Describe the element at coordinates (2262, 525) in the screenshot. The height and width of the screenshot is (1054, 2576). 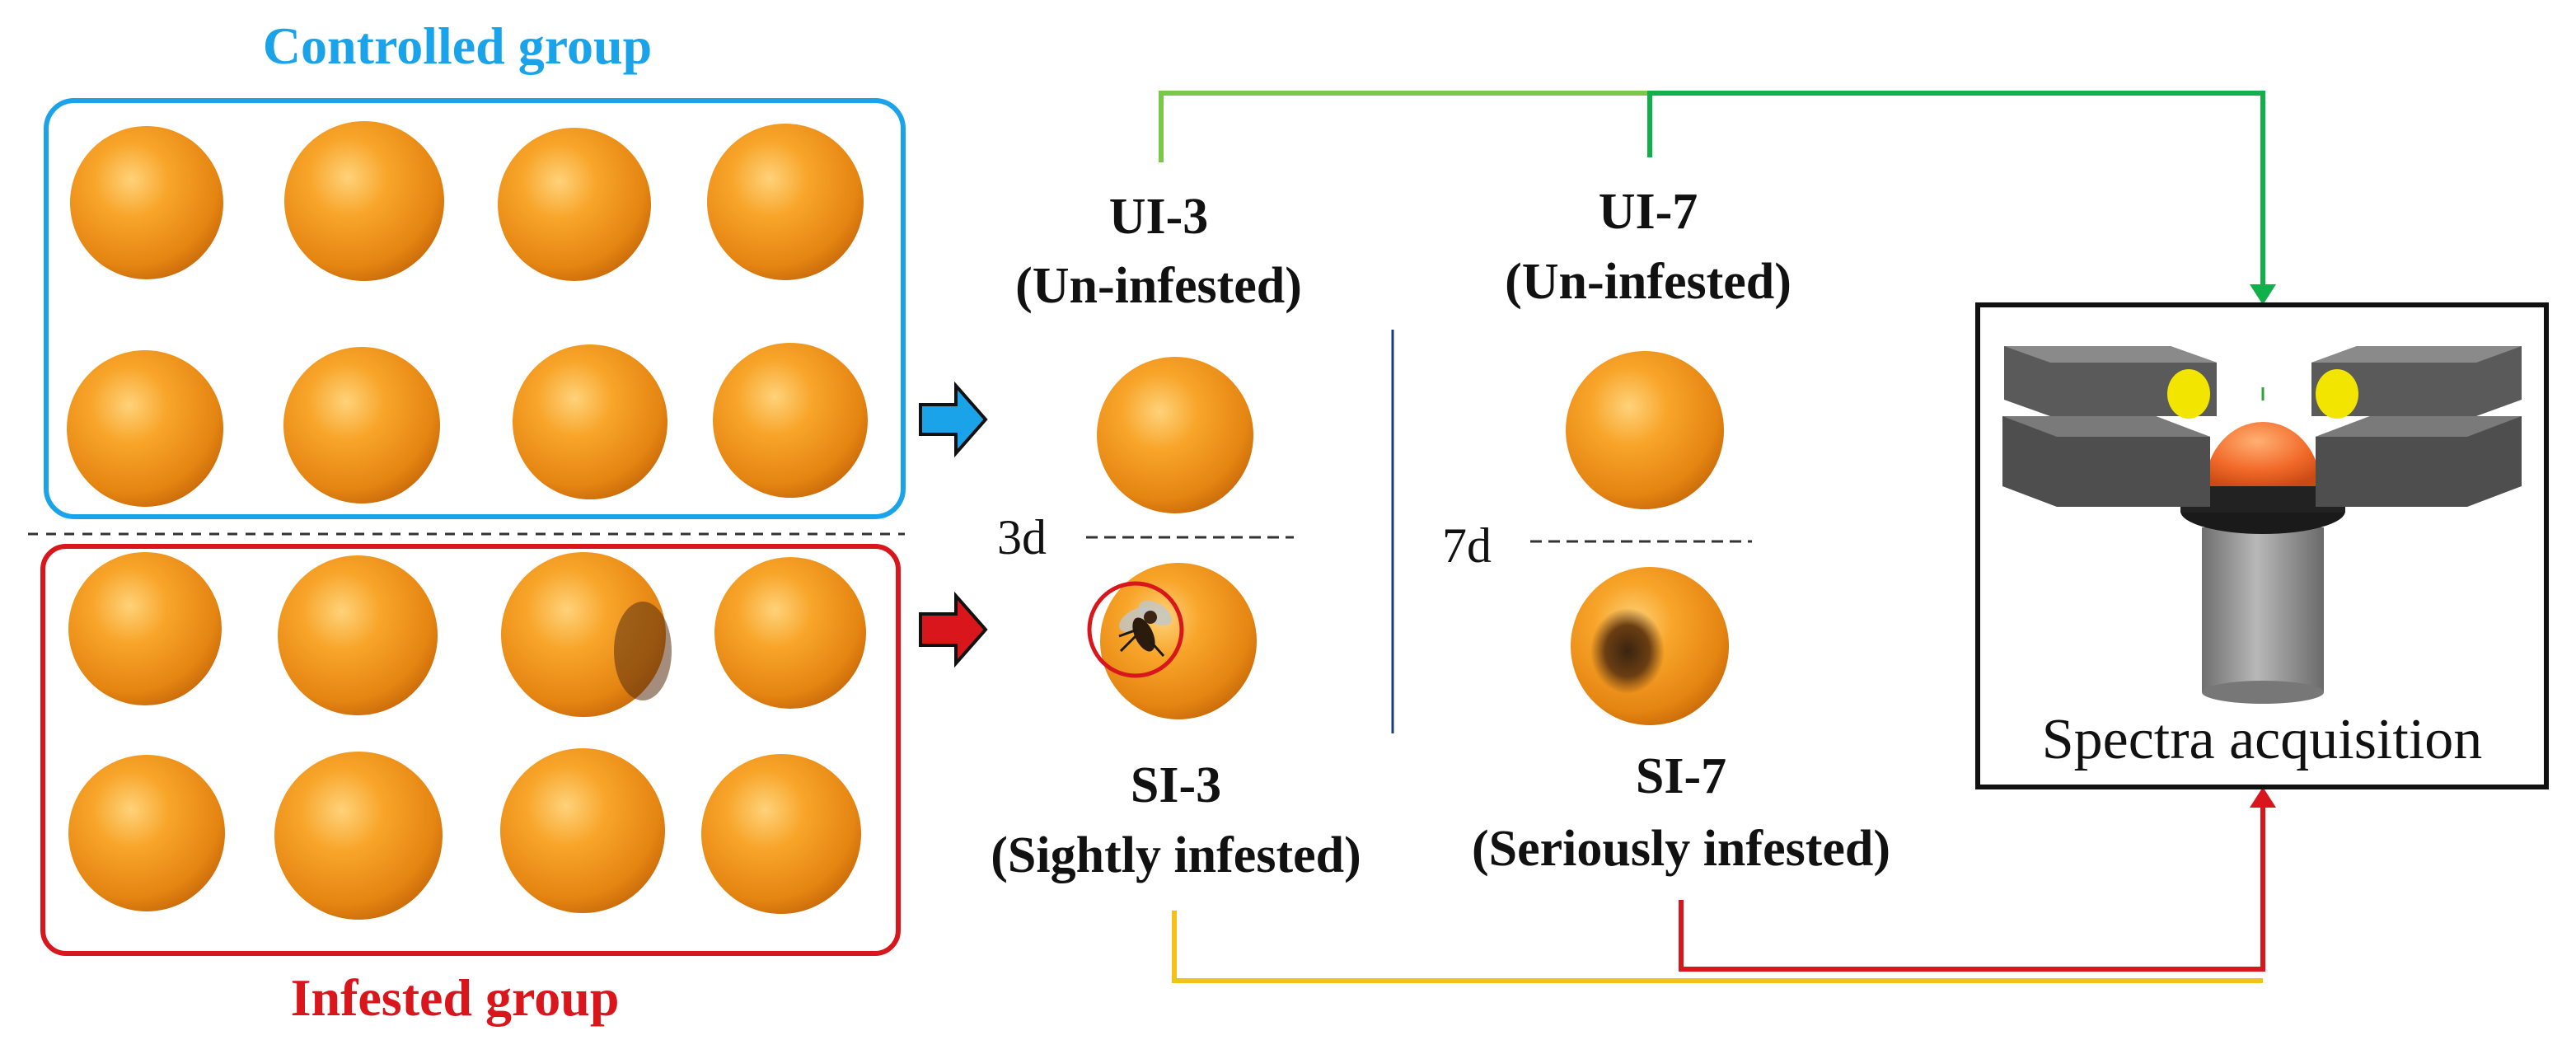
I see `spectrometer-device-icon` at that location.